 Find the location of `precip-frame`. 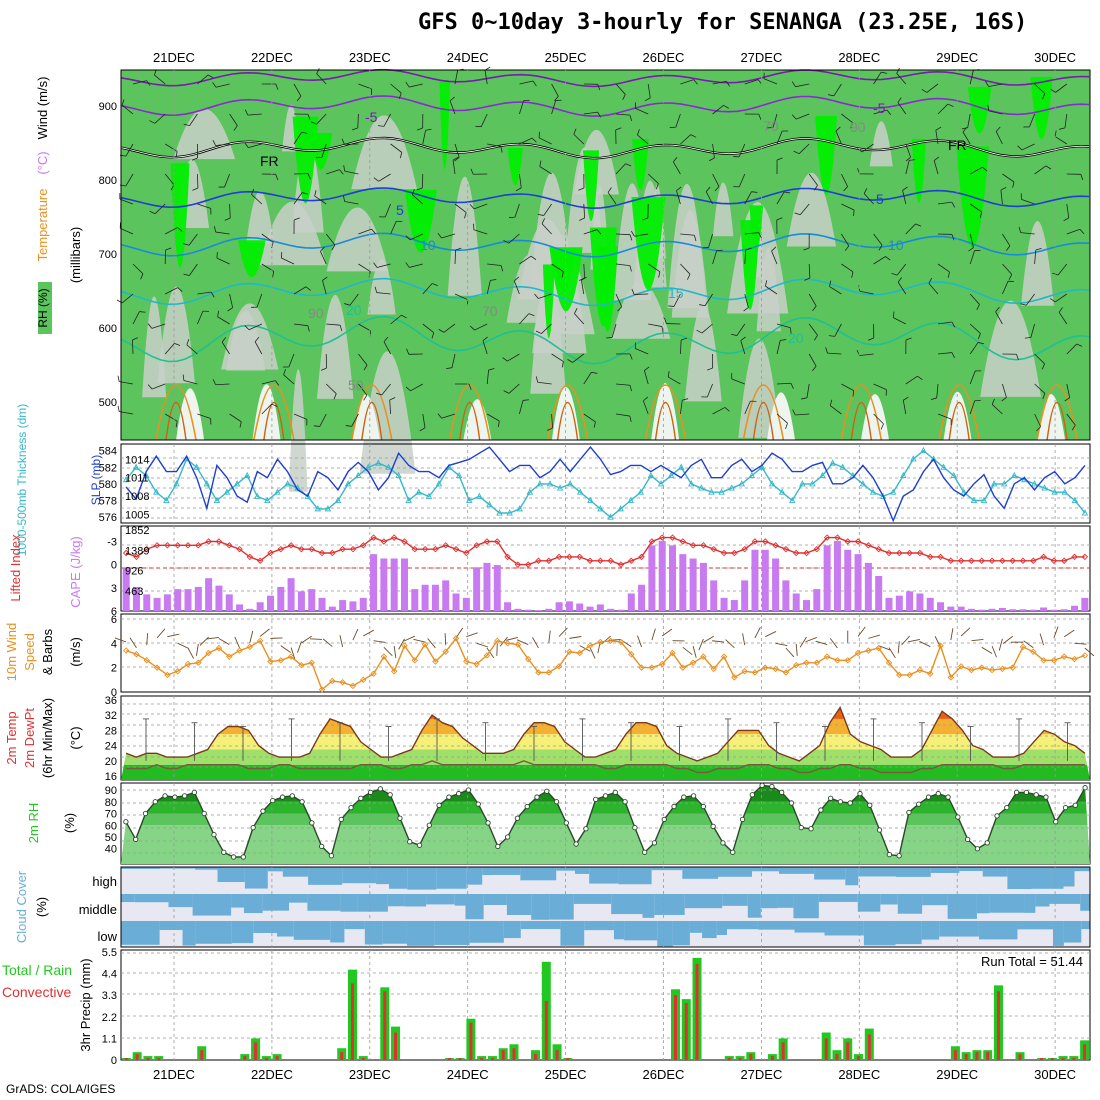

precip-frame is located at coordinates (605, 1005).